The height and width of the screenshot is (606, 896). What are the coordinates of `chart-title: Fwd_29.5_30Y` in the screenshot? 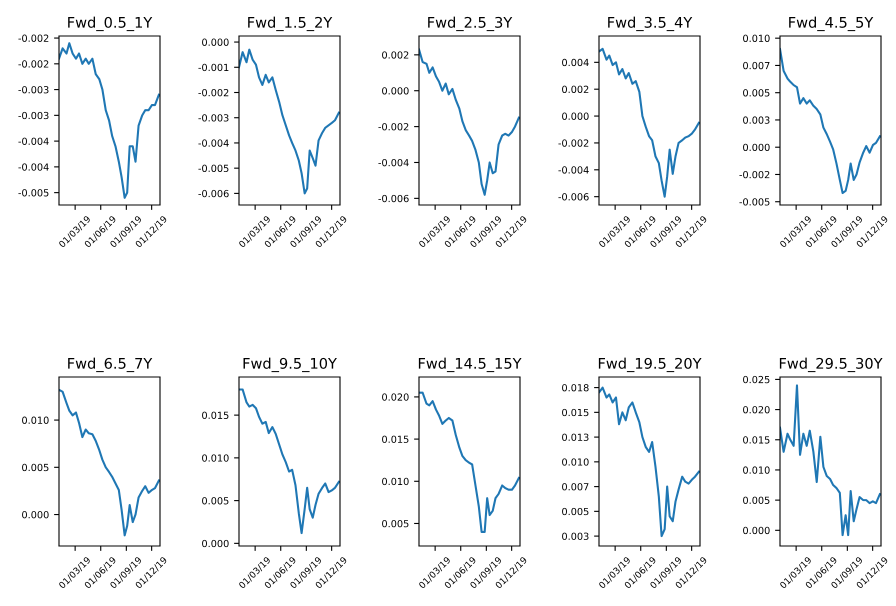 It's located at (831, 365).